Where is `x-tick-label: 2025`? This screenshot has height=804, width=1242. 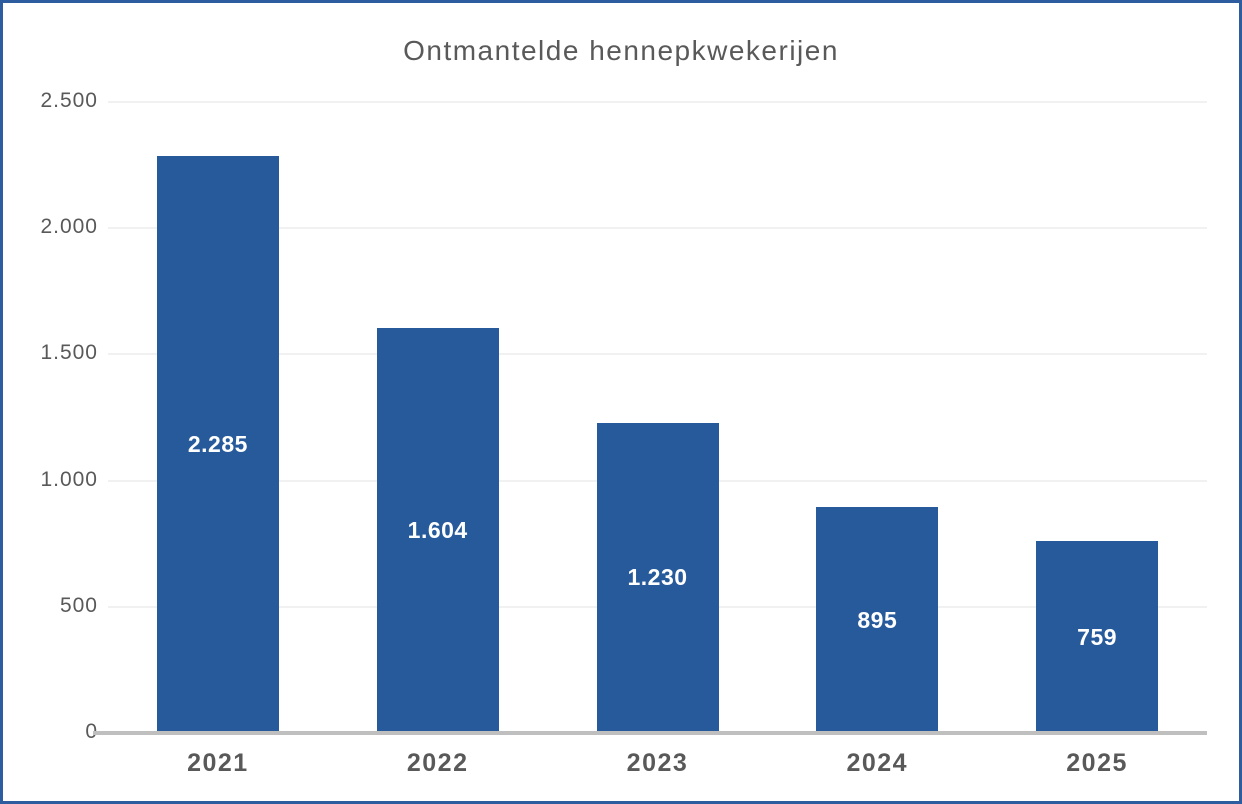
x-tick-label: 2025 is located at coordinates (1097, 763).